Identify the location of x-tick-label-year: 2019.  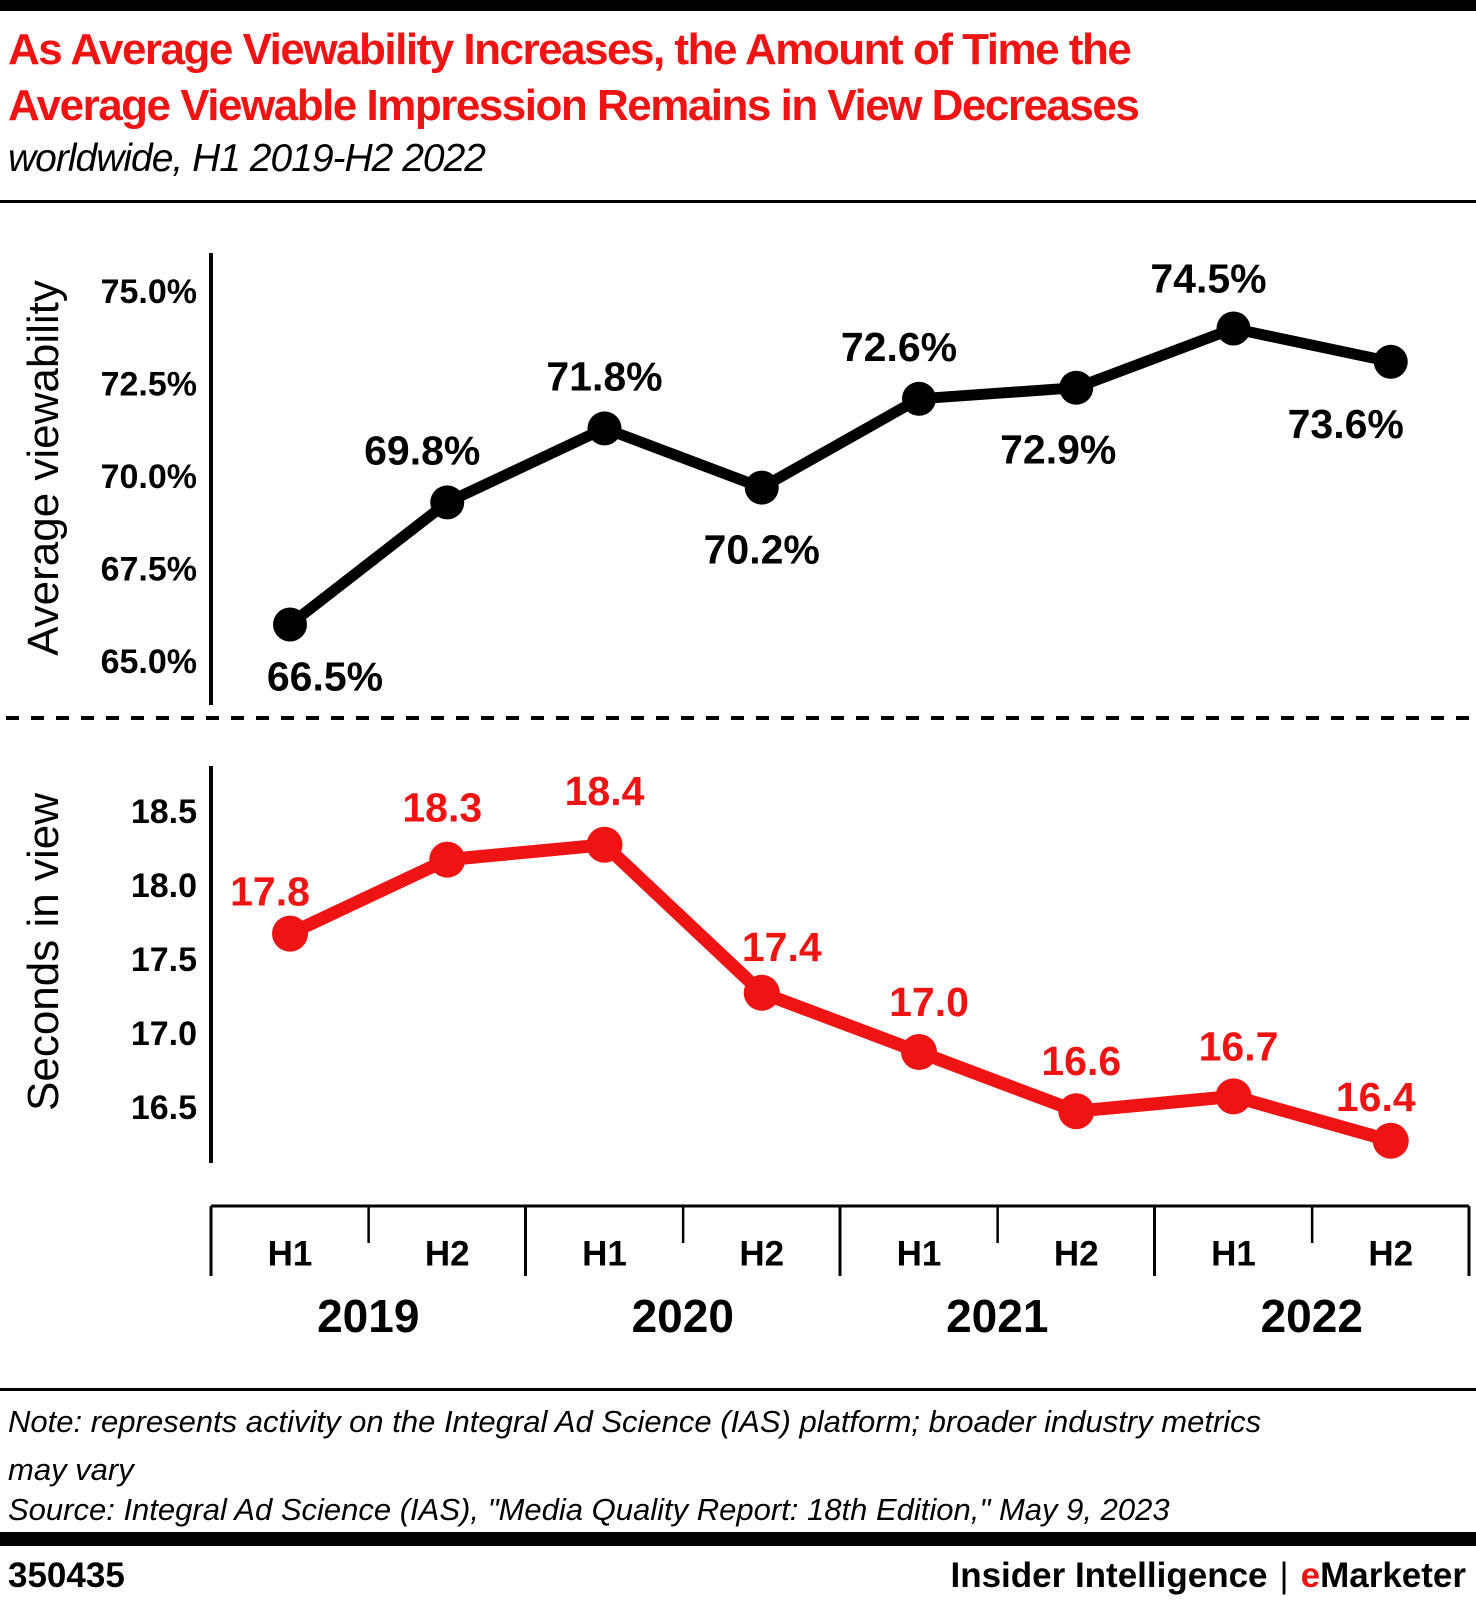
(368, 1316).